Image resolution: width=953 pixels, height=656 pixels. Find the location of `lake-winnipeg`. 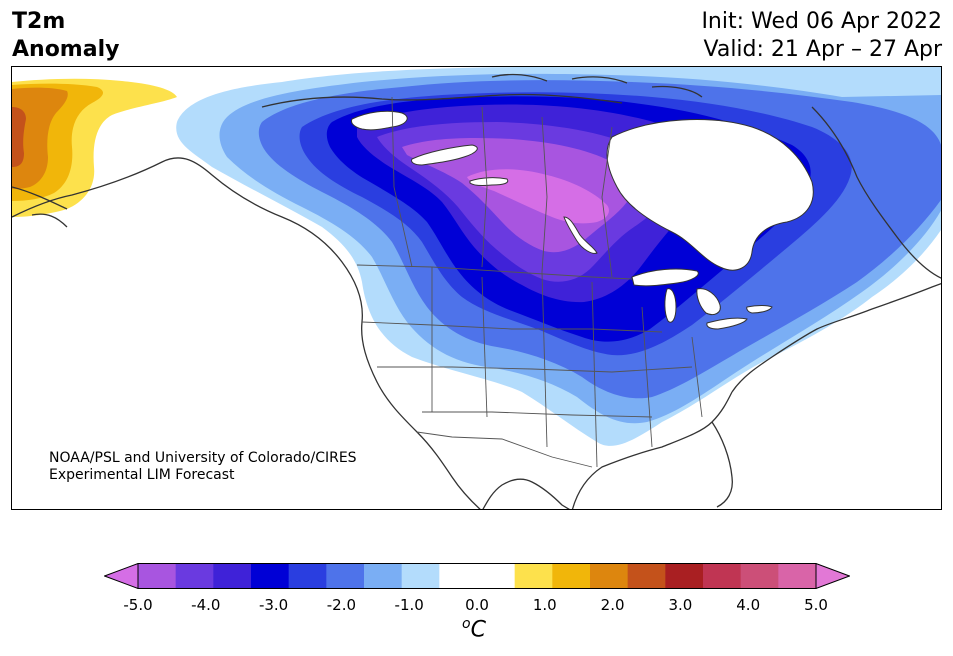

lake-winnipeg is located at coordinates (580, 235).